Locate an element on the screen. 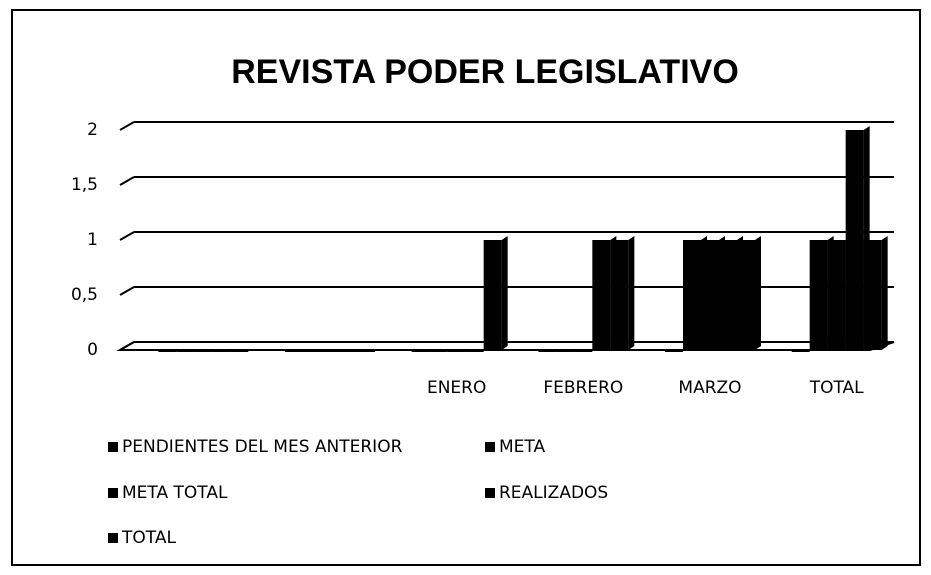  y-tick-label: 1,5 is located at coordinates (84, 185).